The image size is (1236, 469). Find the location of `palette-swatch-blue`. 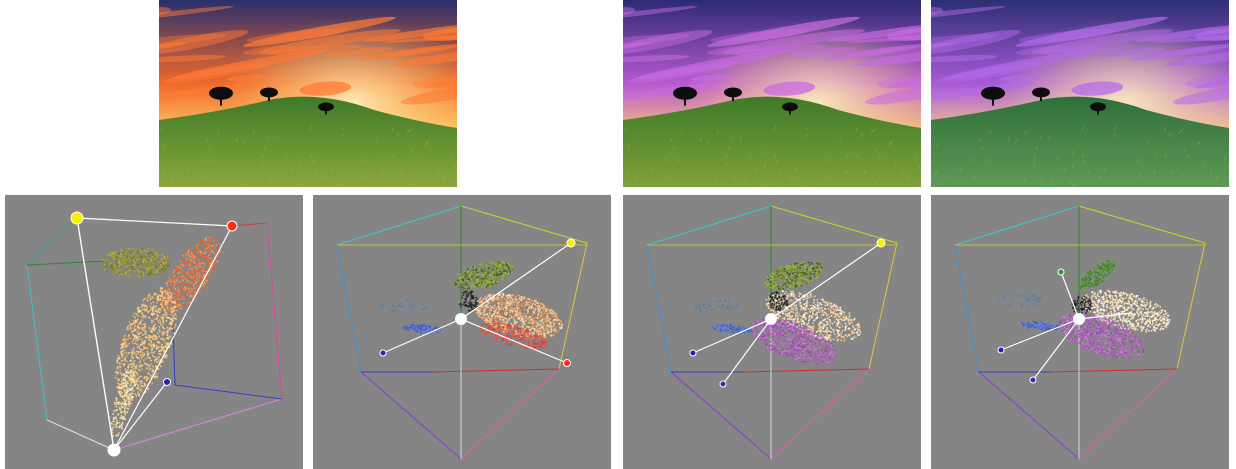

palette-swatch-blue is located at coordinates (1001, 350).